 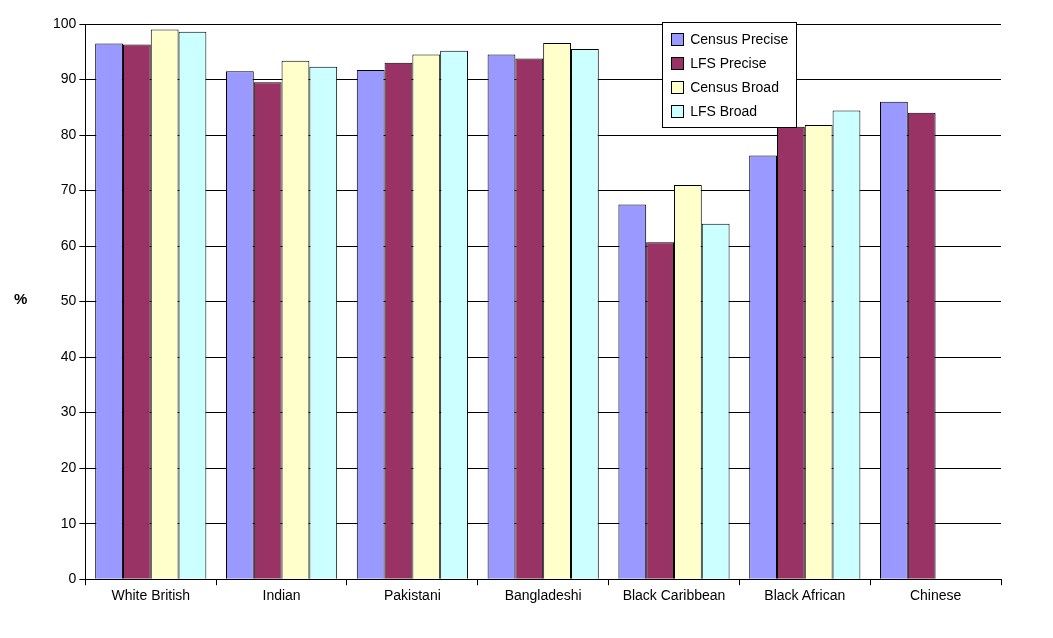 What do you see at coordinates (72, 578) in the screenshot?
I see `y-tick-label: 0` at bounding box center [72, 578].